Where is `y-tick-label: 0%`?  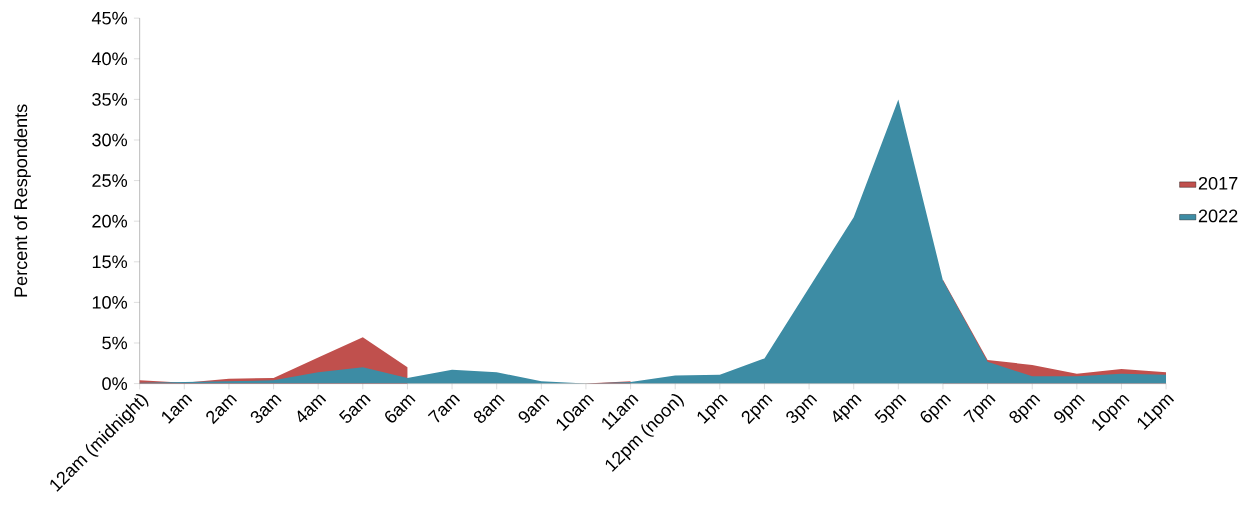 y-tick-label: 0% is located at coordinates (115, 384).